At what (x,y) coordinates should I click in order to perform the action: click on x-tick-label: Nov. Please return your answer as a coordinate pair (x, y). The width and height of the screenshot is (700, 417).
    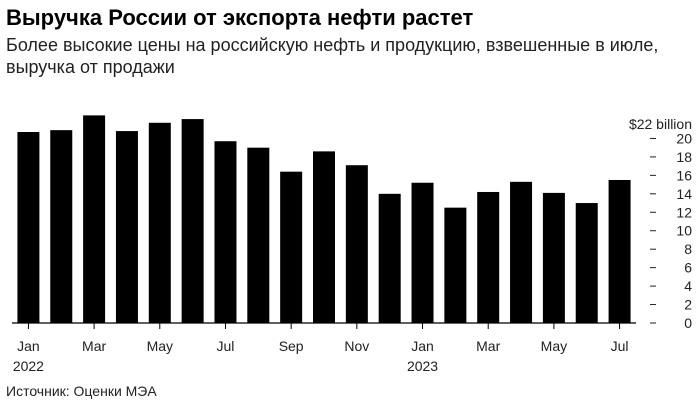
    Looking at the image, I should click on (356, 346).